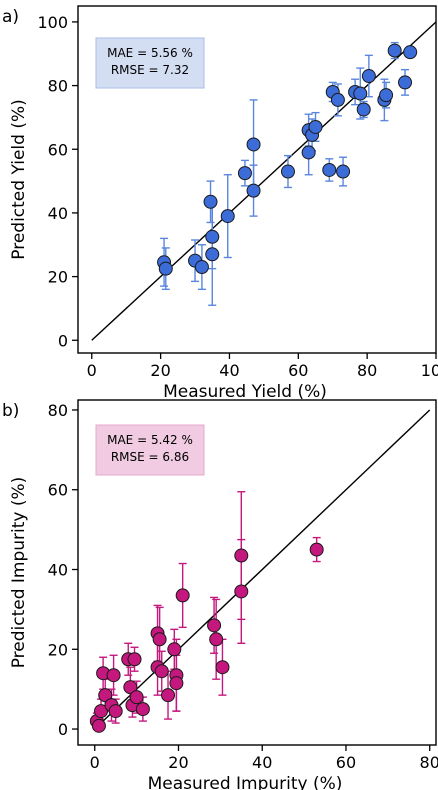 This screenshot has width=438, height=790. Describe the element at coordinates (52, 22) in the screenshot. I see `y-tick-label: 100` at that location.